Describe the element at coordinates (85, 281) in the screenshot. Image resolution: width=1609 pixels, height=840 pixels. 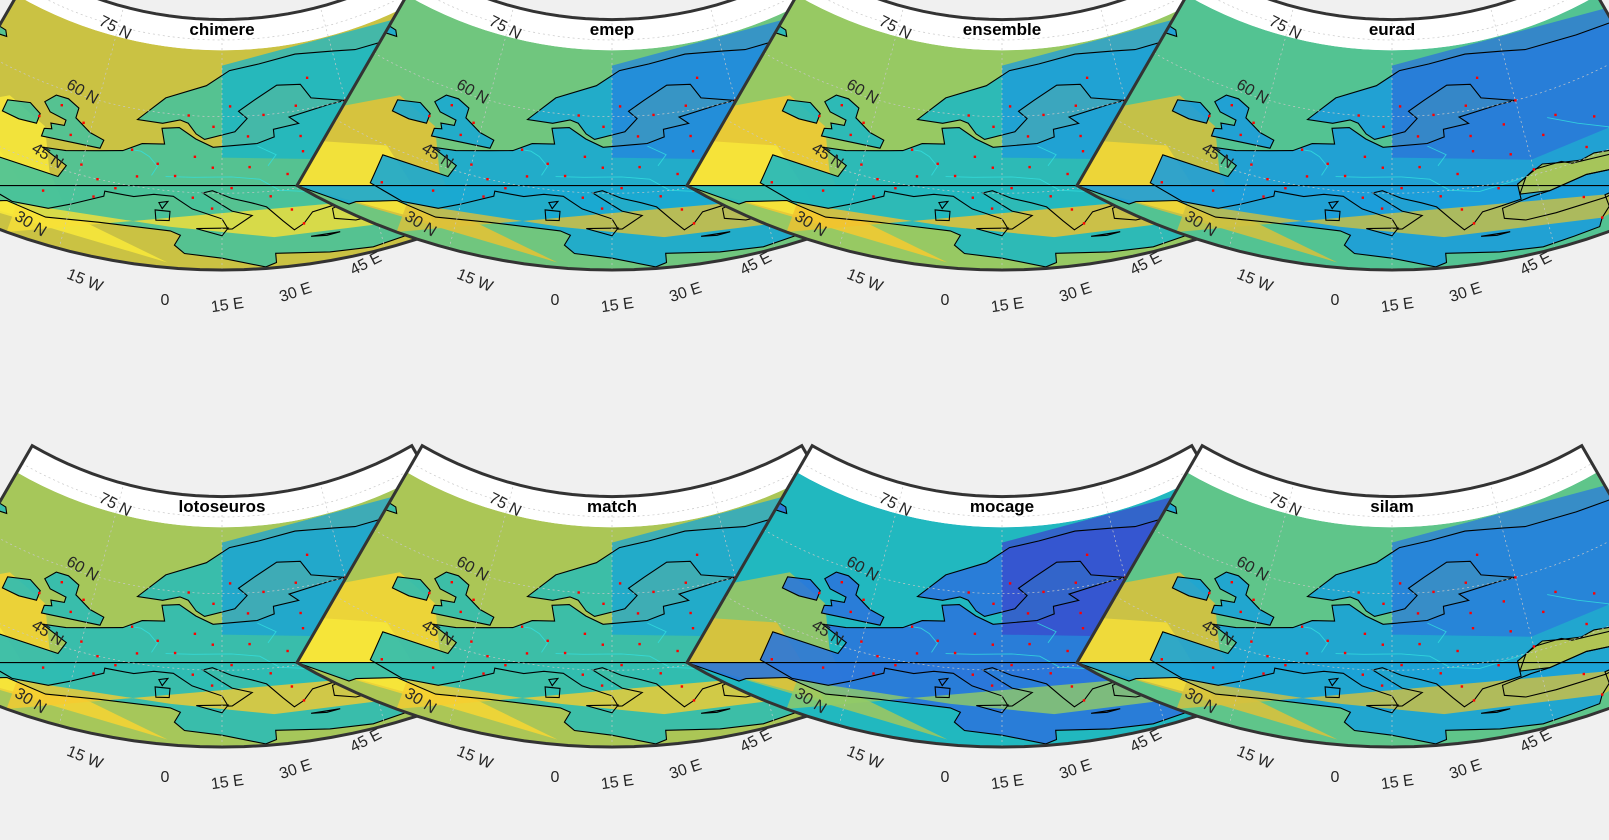
I see `lon-tick-label: 15 W` at that location.